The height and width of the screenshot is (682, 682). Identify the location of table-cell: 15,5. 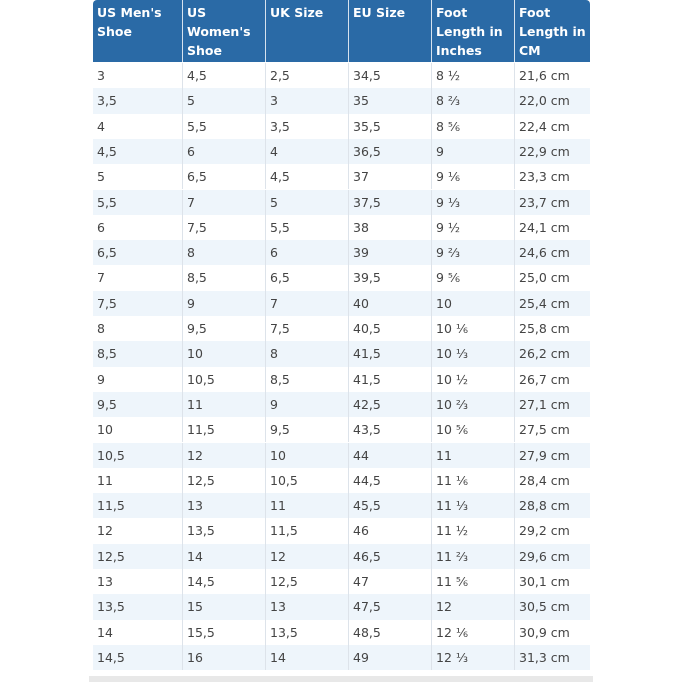
(224, 632).